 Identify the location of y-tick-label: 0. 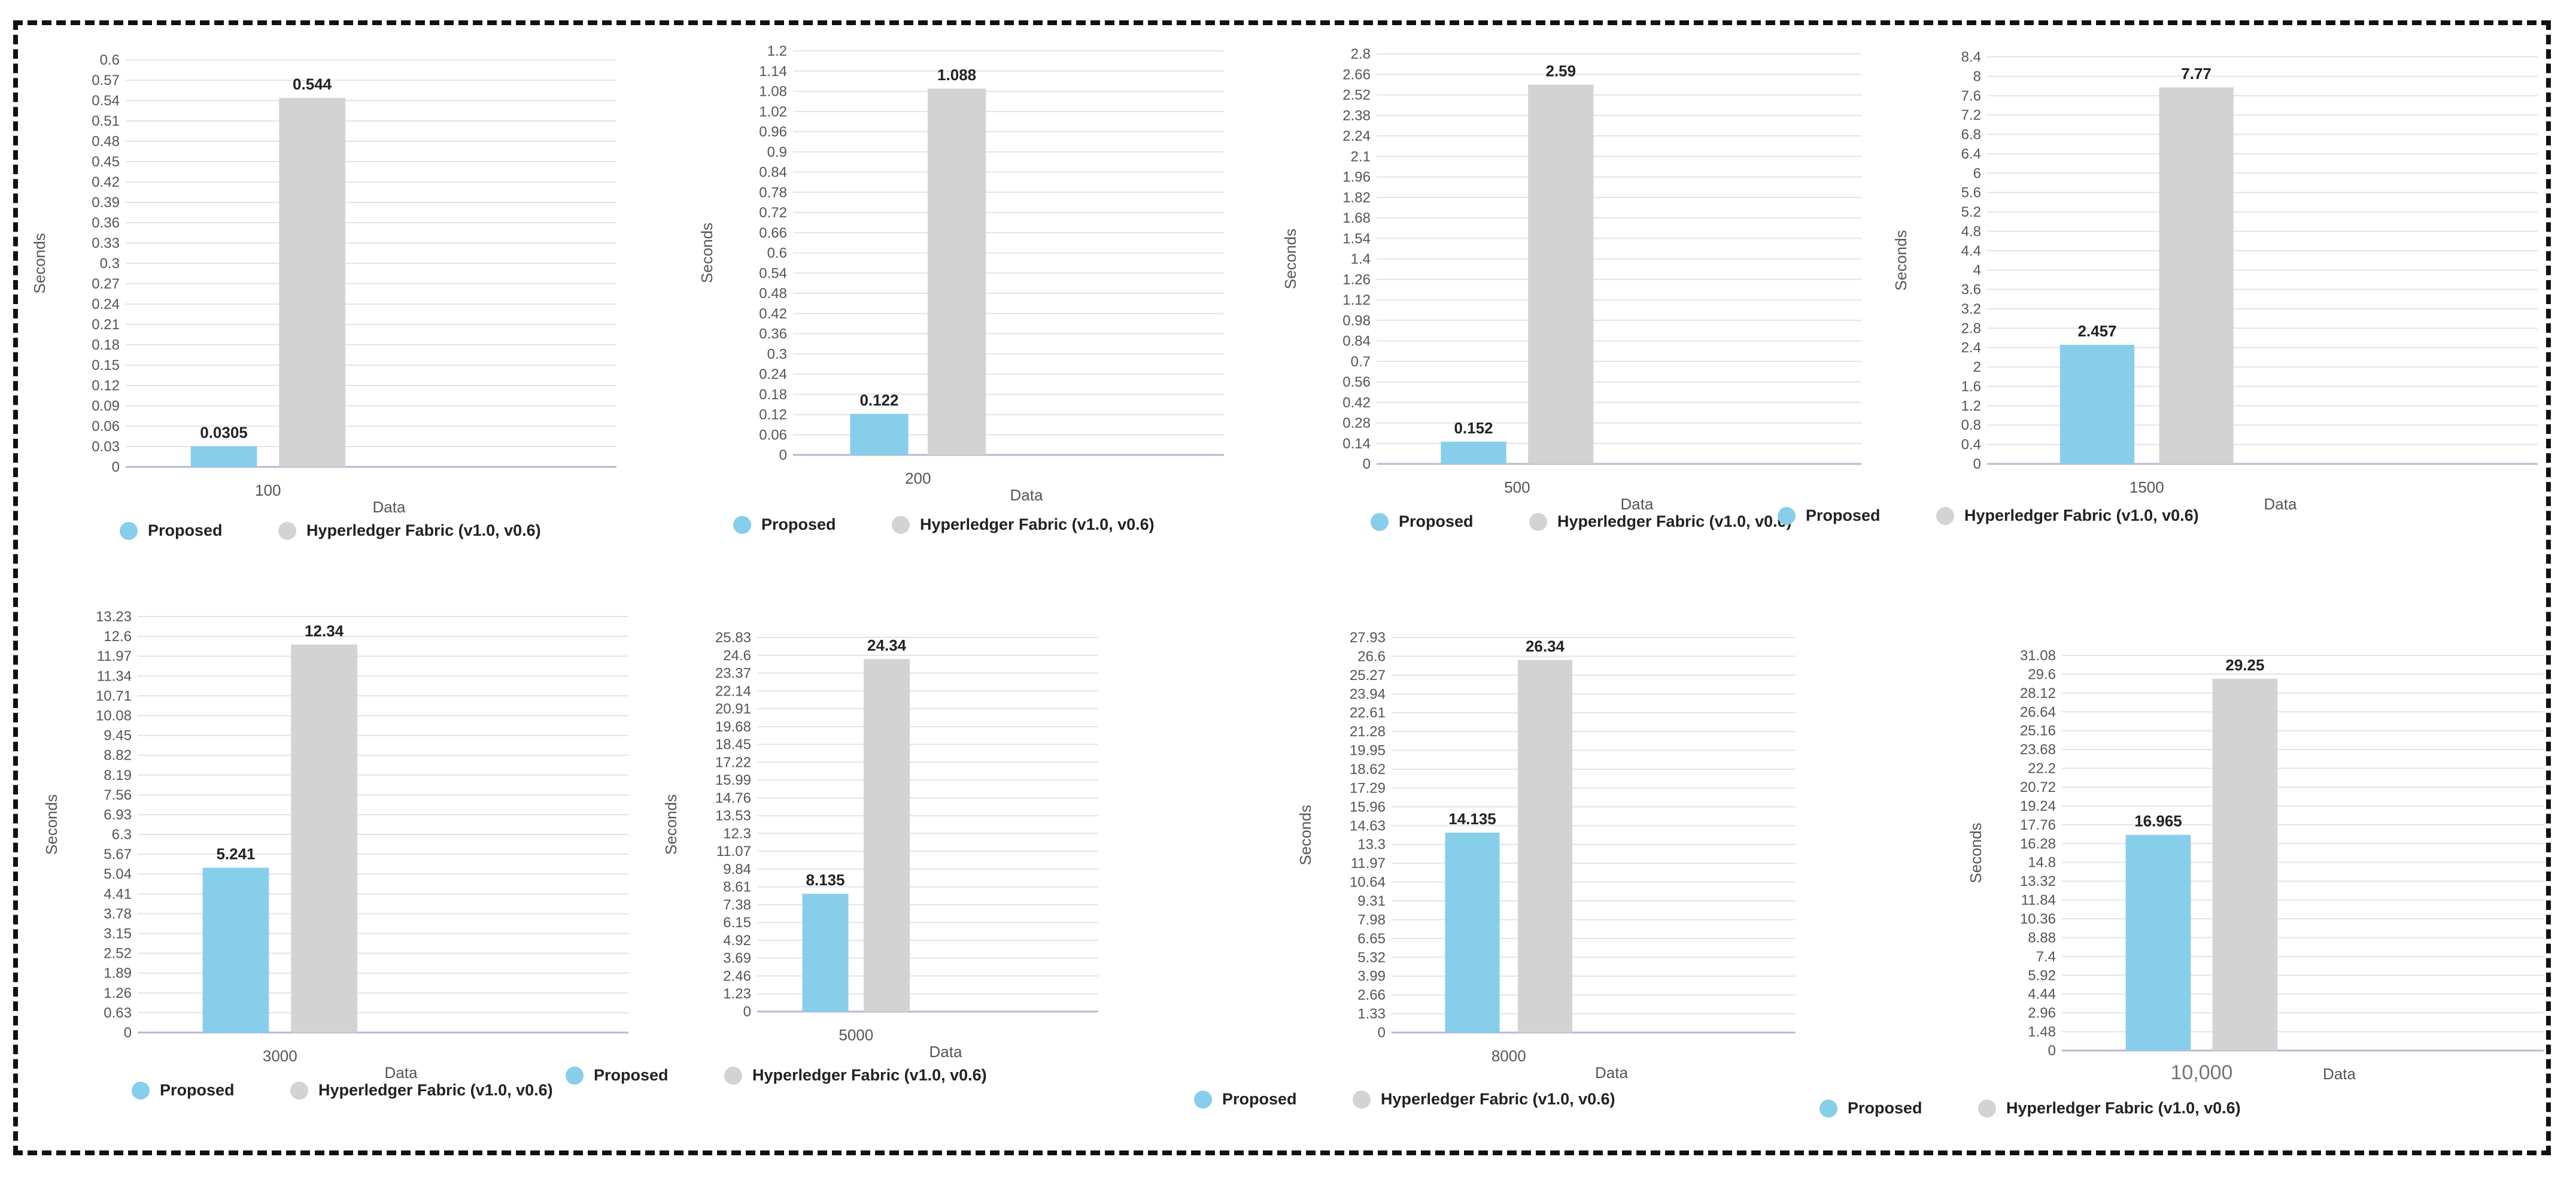
(116, 467).